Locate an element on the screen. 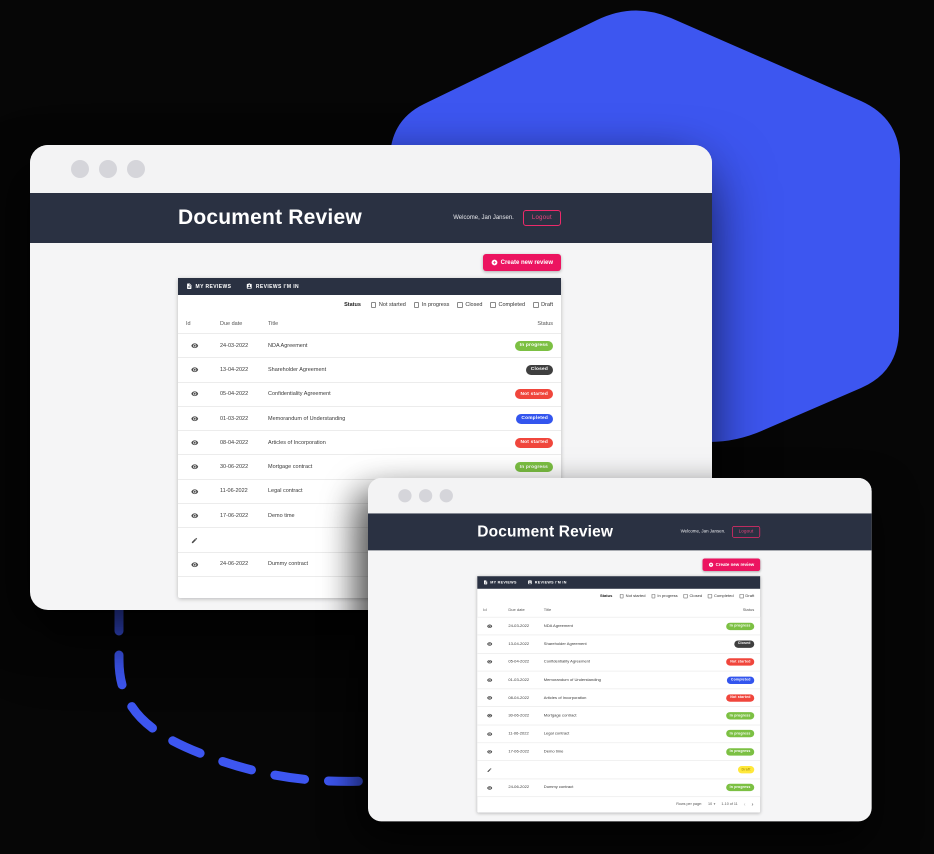 The width and height of the screenshot is (934, 854). welcome-text: Welcome, Jan Jansen. is located at coordinates (483, 218).